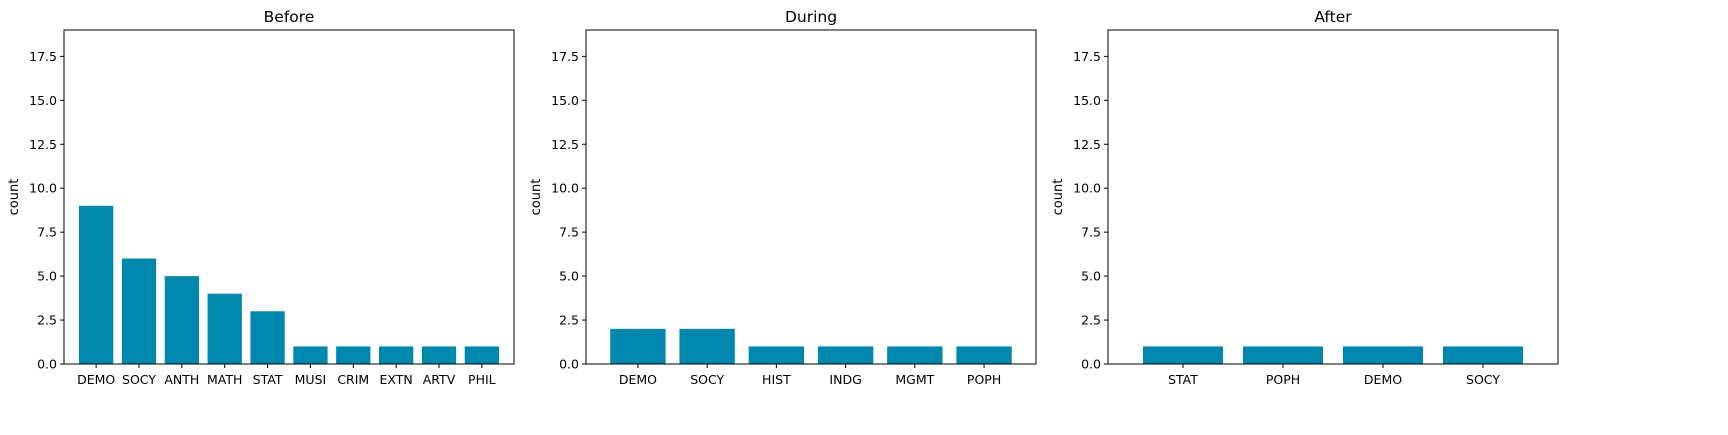 The width and height of the screenshot is (1728, 435). What do you see at coordinates (353, 379) in the screenshot?
I see `x-tick-label: CRIM` at bounding box center [353, 379].